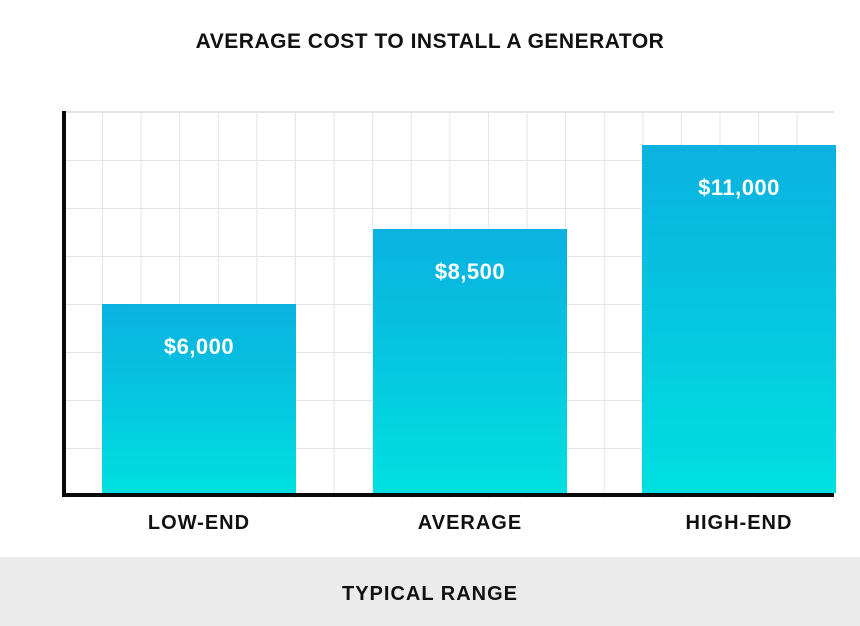 This screenshot has height=626, width=860. Describe the element at coordinates (470, 523) in the screenshot. I see `category-label-average: AVERAGE` at that location.